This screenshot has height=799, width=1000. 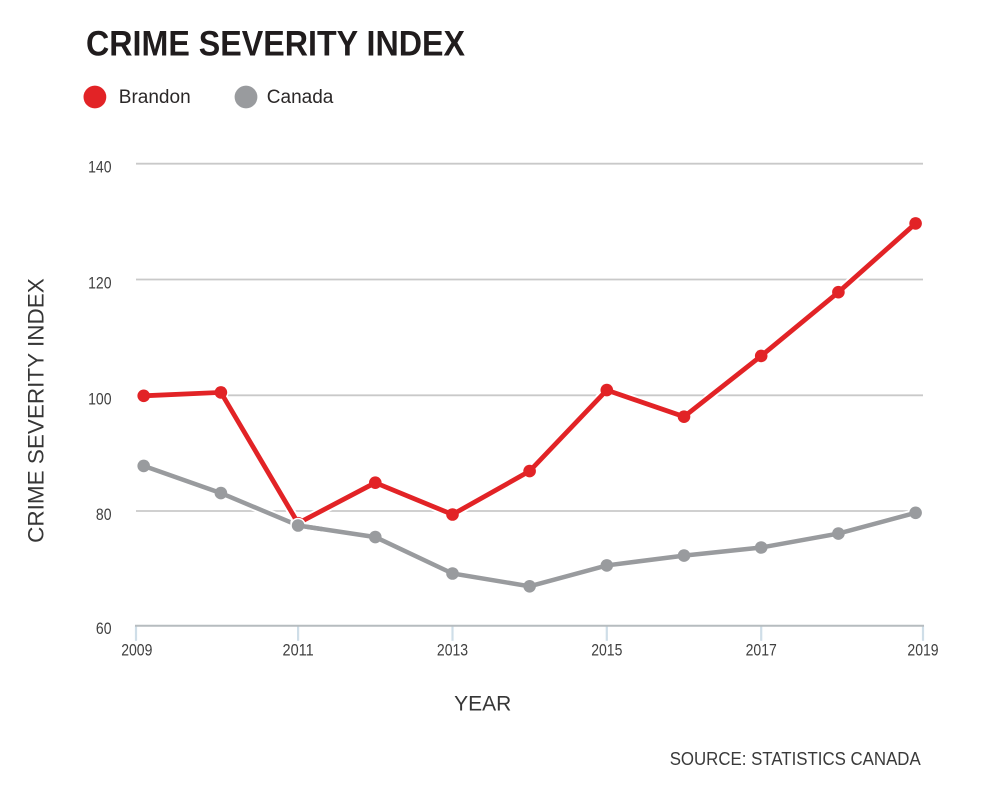 I want to click on svg-text: 100, so click(x=99, y=399).